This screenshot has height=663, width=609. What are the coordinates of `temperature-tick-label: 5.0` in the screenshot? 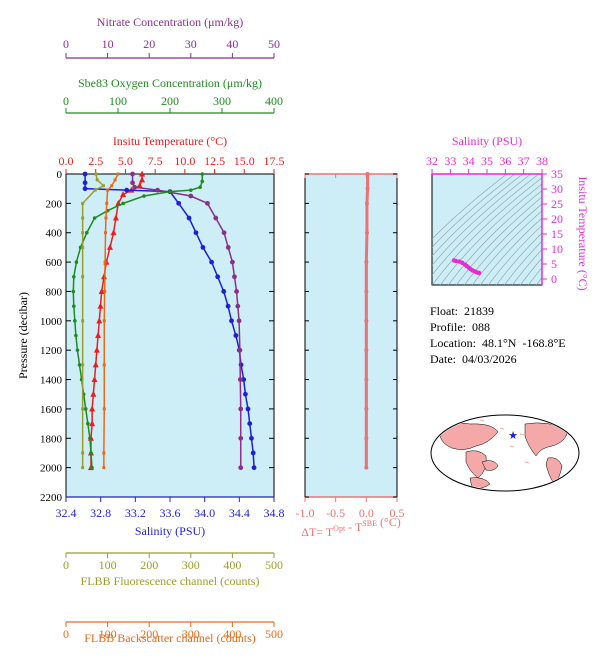 It's located at (125, 161).